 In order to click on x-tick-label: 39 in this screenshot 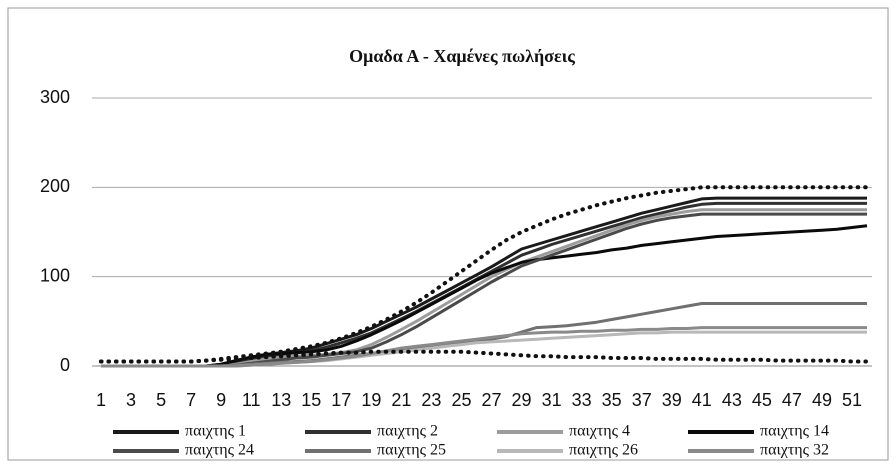, I will do `click(672, 400)`.